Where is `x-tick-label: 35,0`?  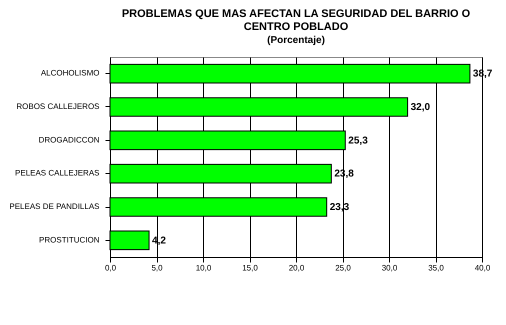 x-tick-label: 35,0 is located at coordinates (436, 268).